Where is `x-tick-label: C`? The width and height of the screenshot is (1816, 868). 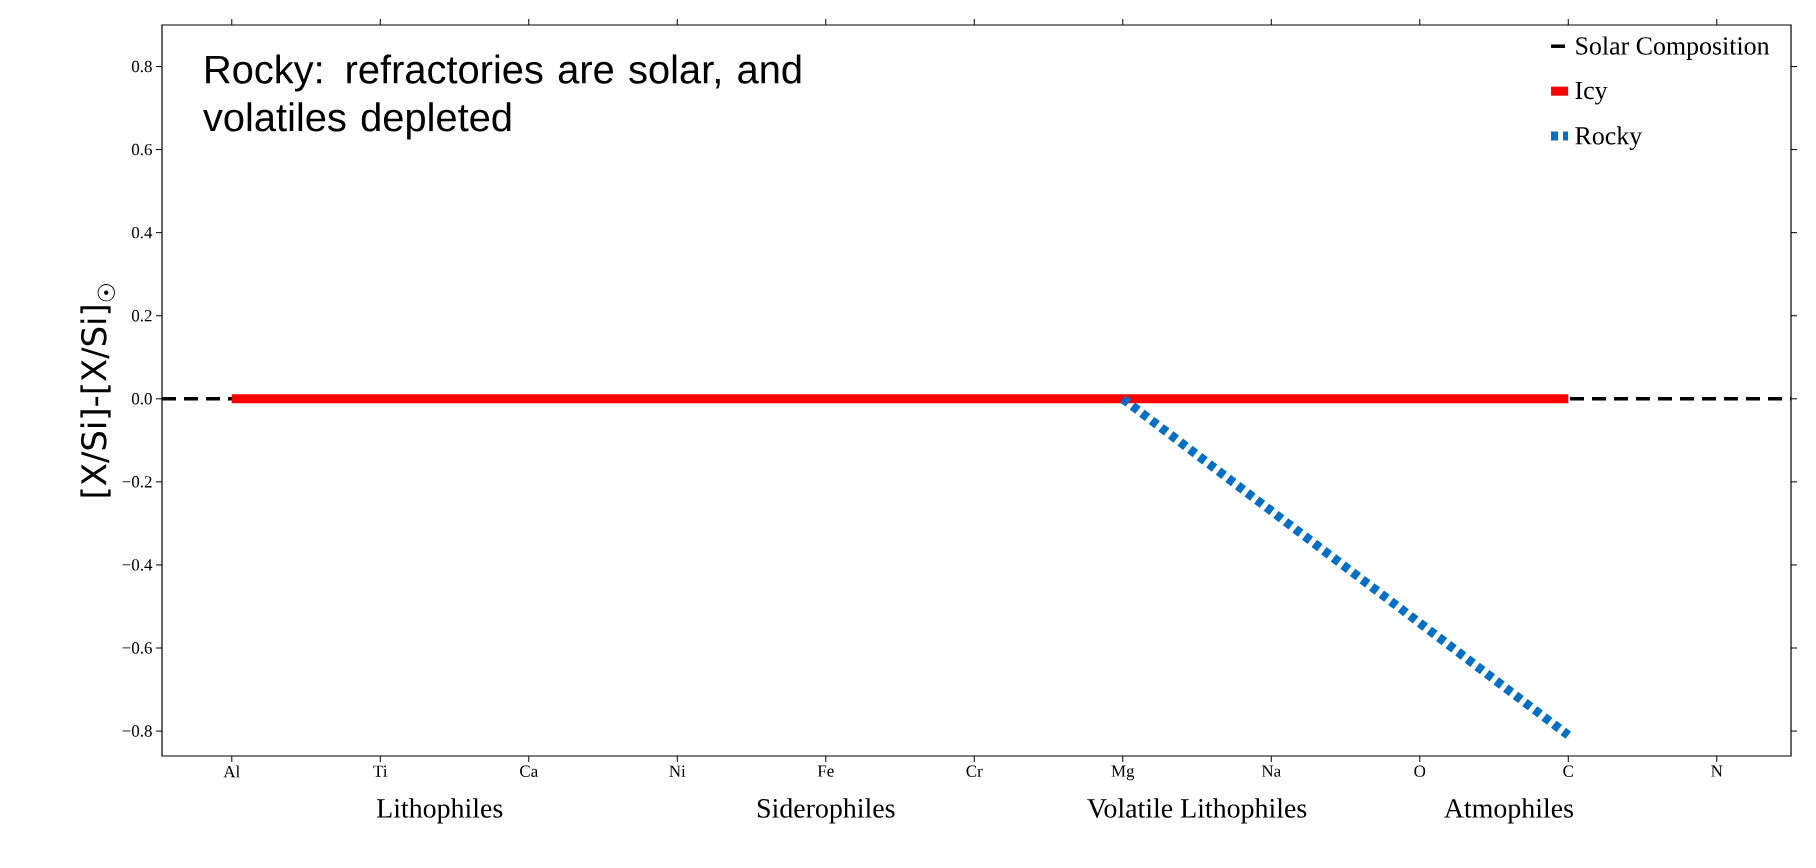
x-tick-label: C is located at coordinates (1568, 771).